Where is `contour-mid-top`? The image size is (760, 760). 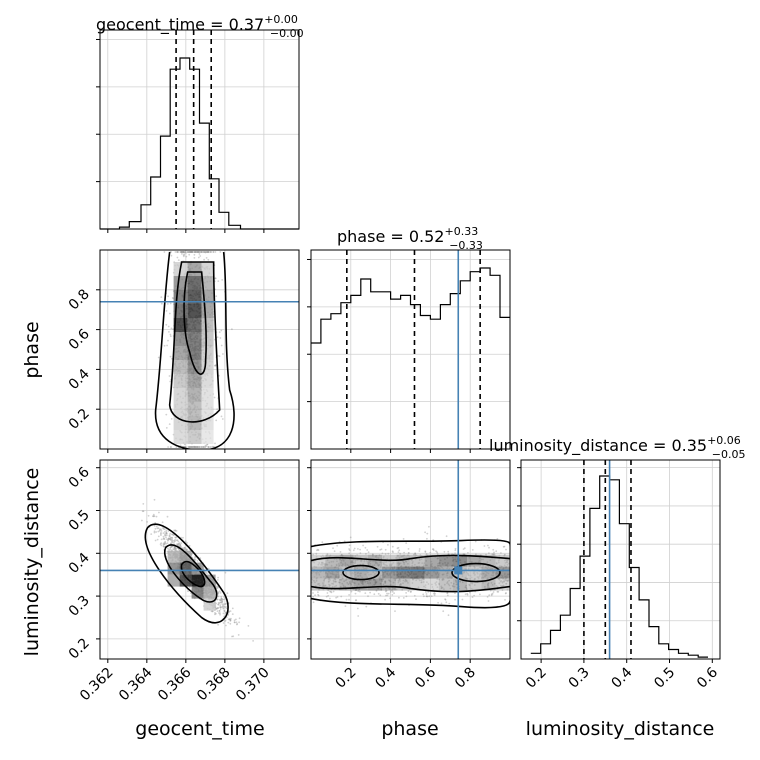 contour-mid-top is located at coordinates (410, 558).